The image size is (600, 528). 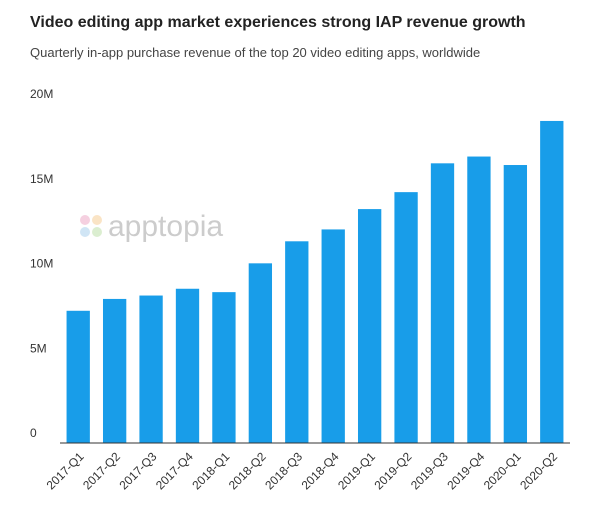 What do you see at coordinates (174, 470) in the screenshot?
I see `x-tick-label: 2017-Q4` at bounding box center [174, 470].